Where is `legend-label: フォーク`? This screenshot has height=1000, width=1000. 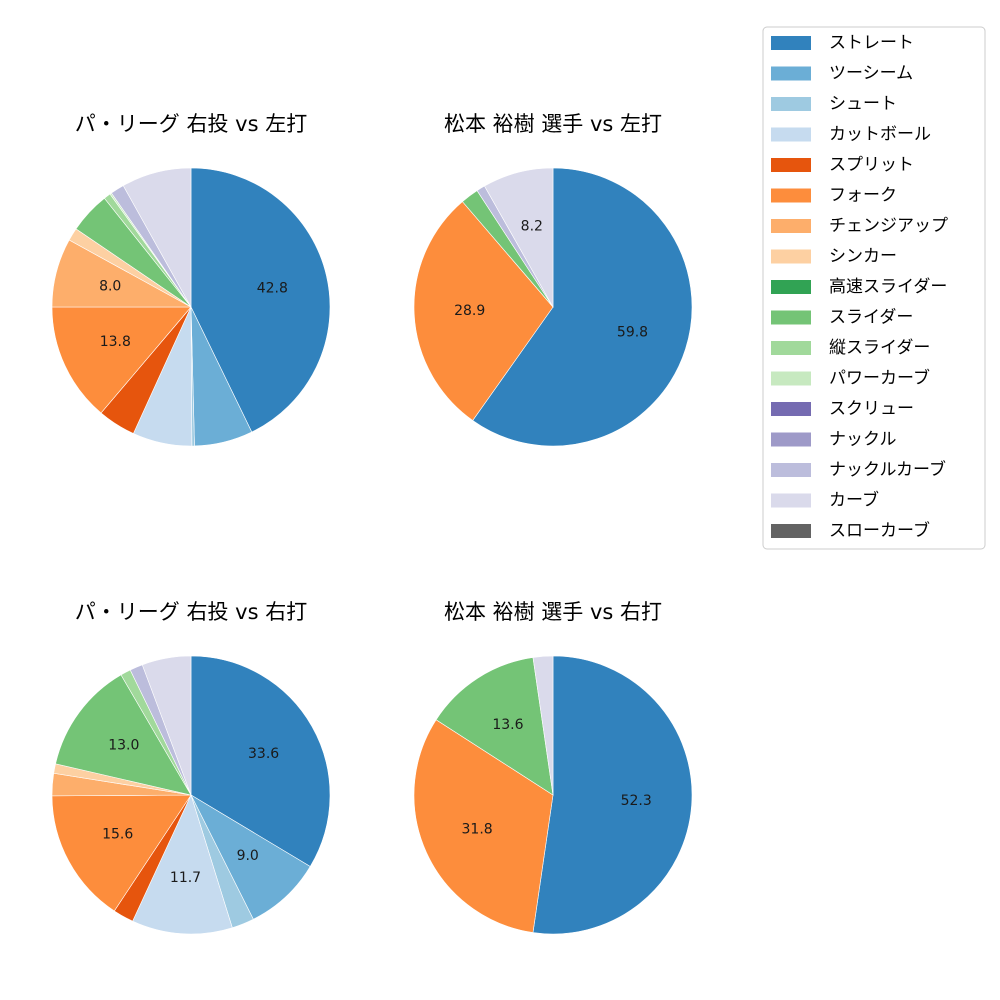 legend-label: フォーク is located at coordinates (863, 196).